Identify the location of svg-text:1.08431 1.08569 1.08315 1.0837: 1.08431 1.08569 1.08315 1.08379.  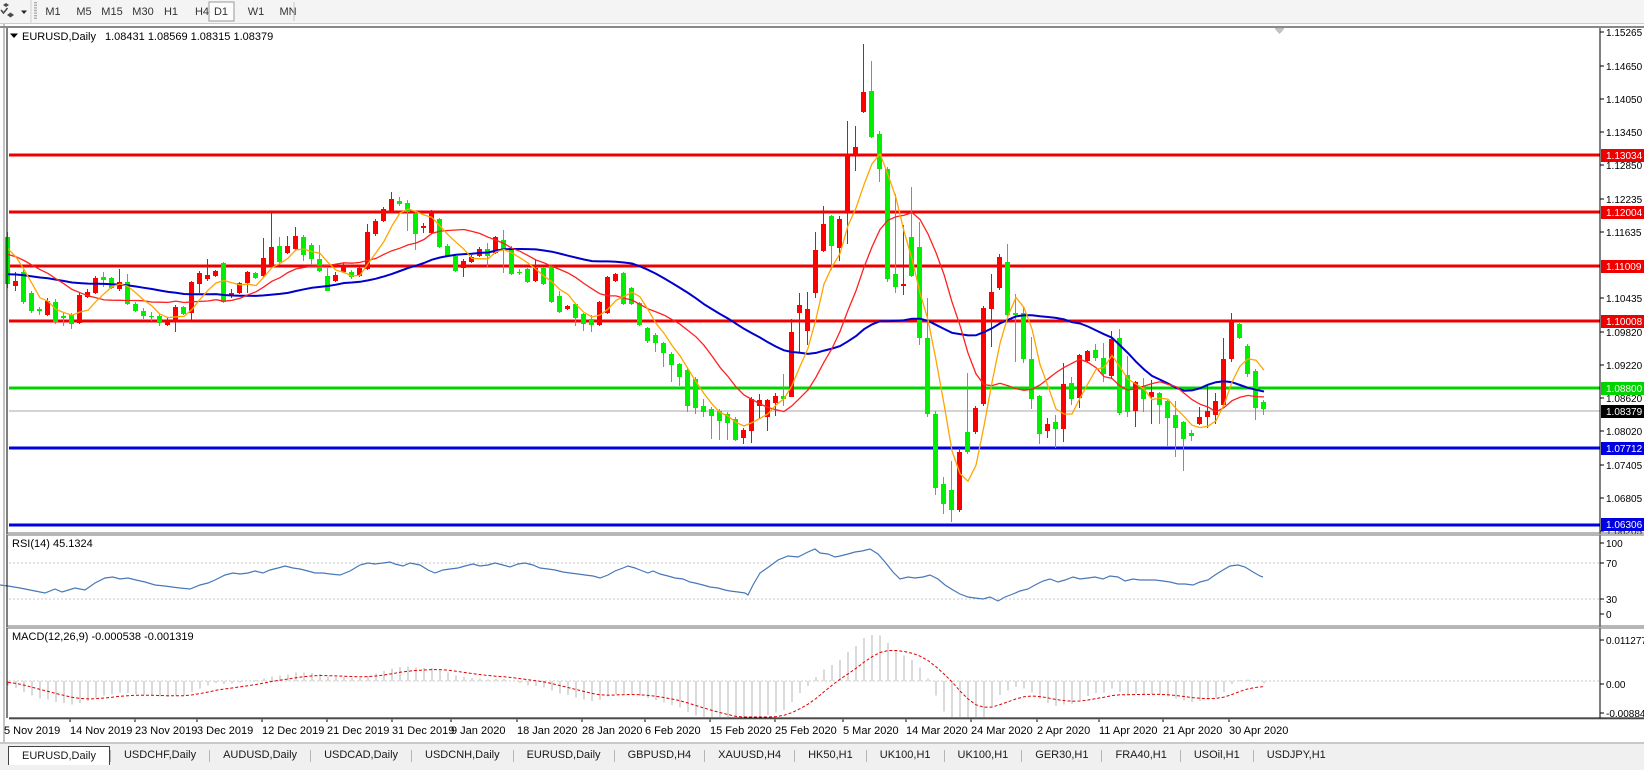
(189, 37).